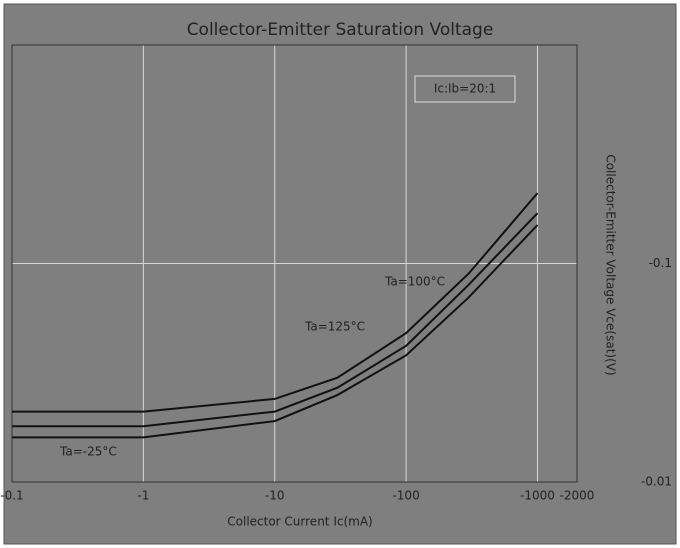 The width and height of the screenshot is (680, 548). Describe the element at coordinates (299, 522) in the screenshot. I see `x-axis-label: Collector Current Ic(mA)` at that location.